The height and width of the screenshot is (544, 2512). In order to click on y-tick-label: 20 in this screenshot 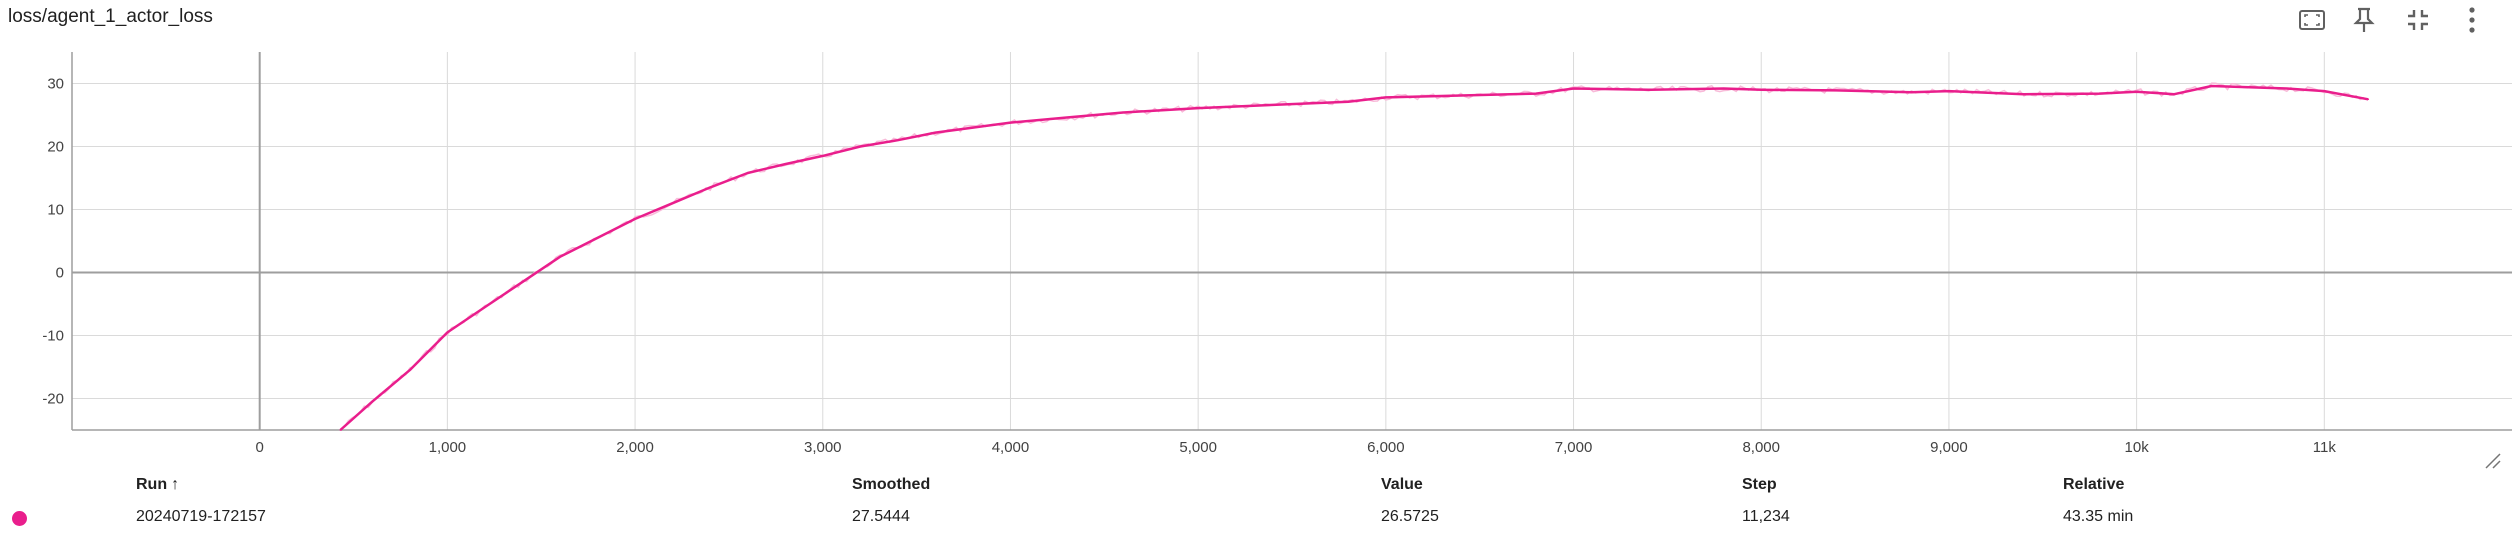, I will do `click(55, 147)`.